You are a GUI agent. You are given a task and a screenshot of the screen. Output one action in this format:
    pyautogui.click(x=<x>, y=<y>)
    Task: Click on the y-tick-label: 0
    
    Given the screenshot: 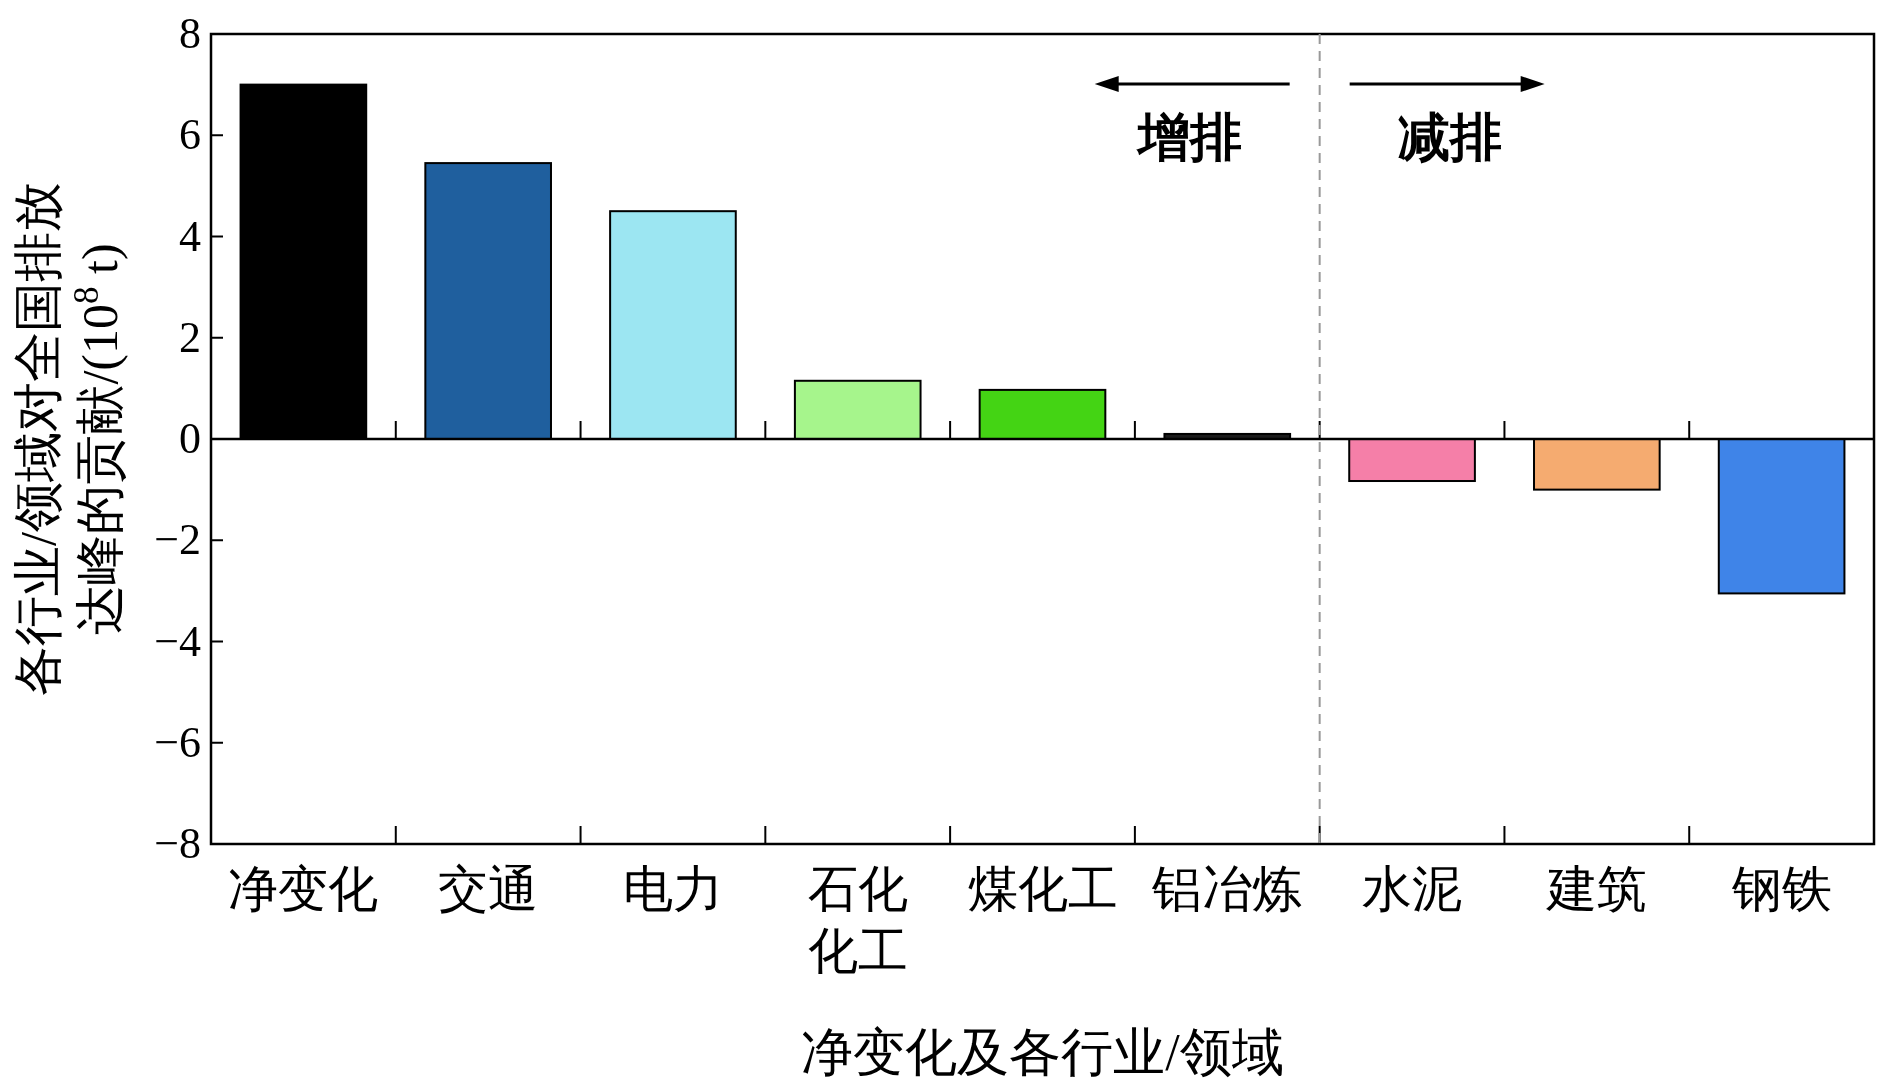 What is the action you would take?
    pyautogui.click(x=190, y=438)
    